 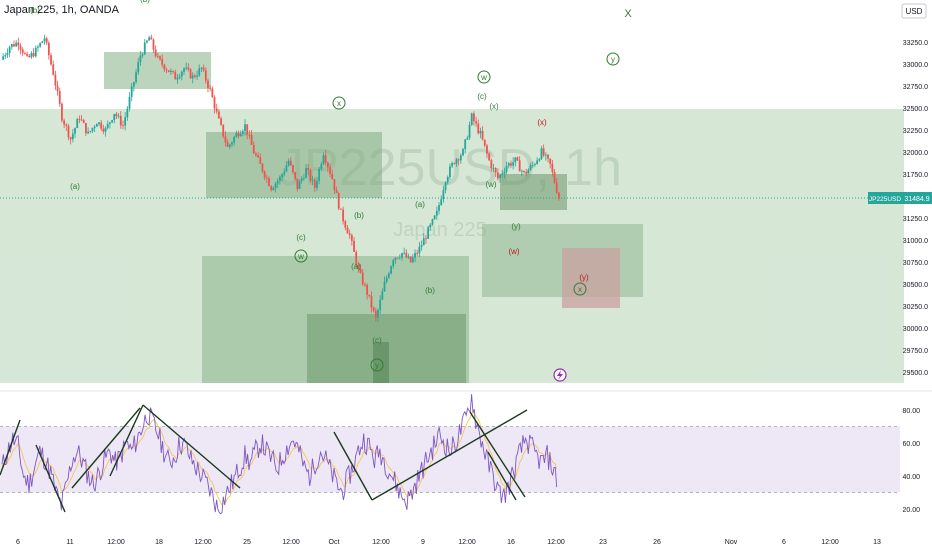 What do you see at coordinates (291, 542) in the screenshot?
I see `time-tick-label: 12:00` at bounding box center [291, 542].